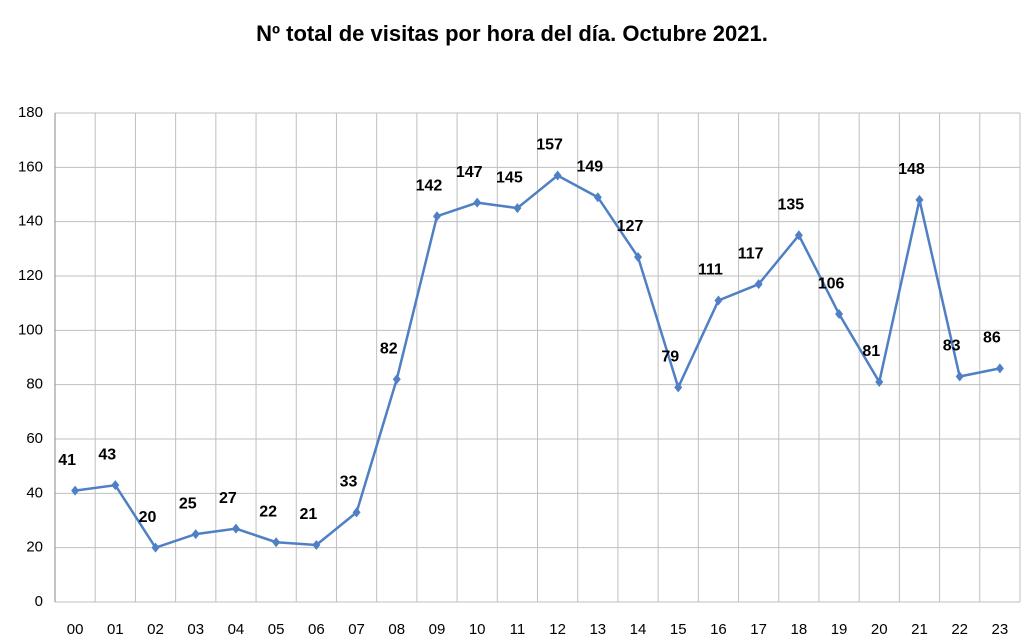 The width and height of the screenshot is (1025, 641). What do you see at coordinates (30, 112) in the screenshot?
I see `y-tick-label: 180` at bounding box center [30, 112].